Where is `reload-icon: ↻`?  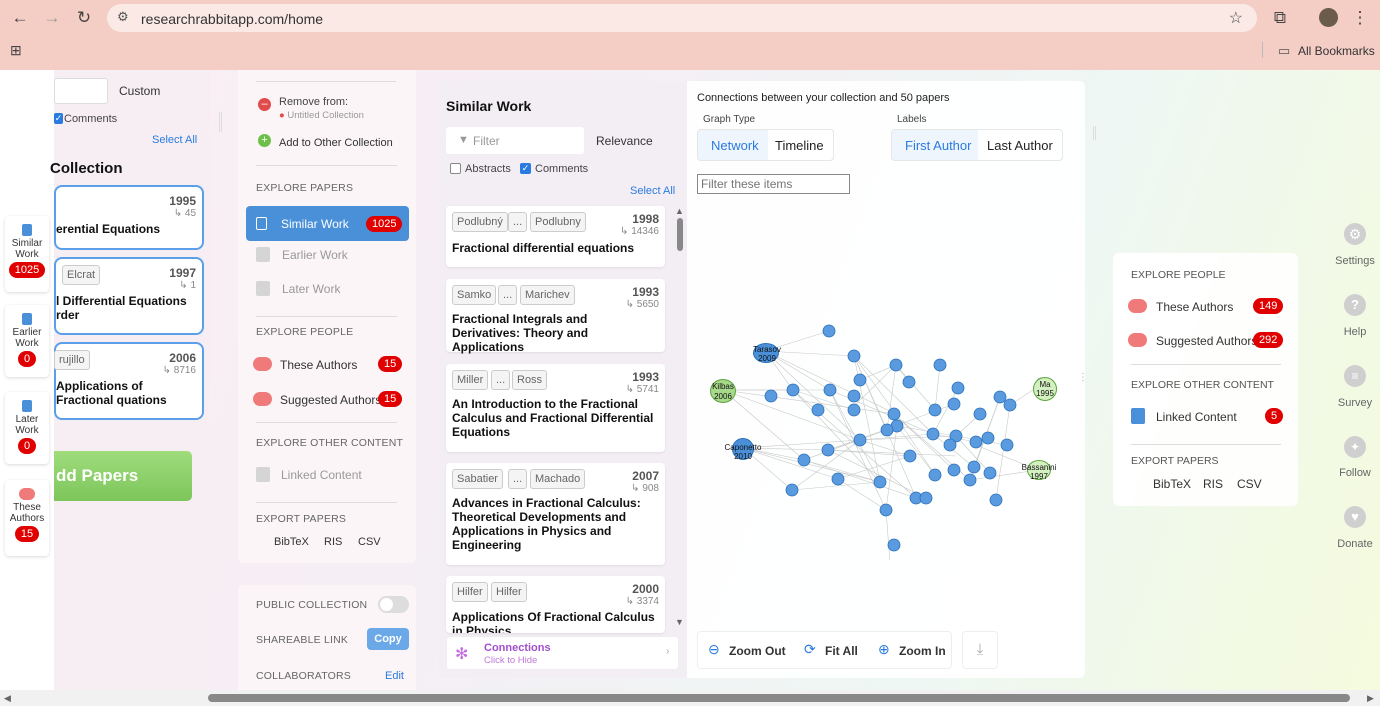 reload-icon: ↻ is located at coordinates (84, 17).